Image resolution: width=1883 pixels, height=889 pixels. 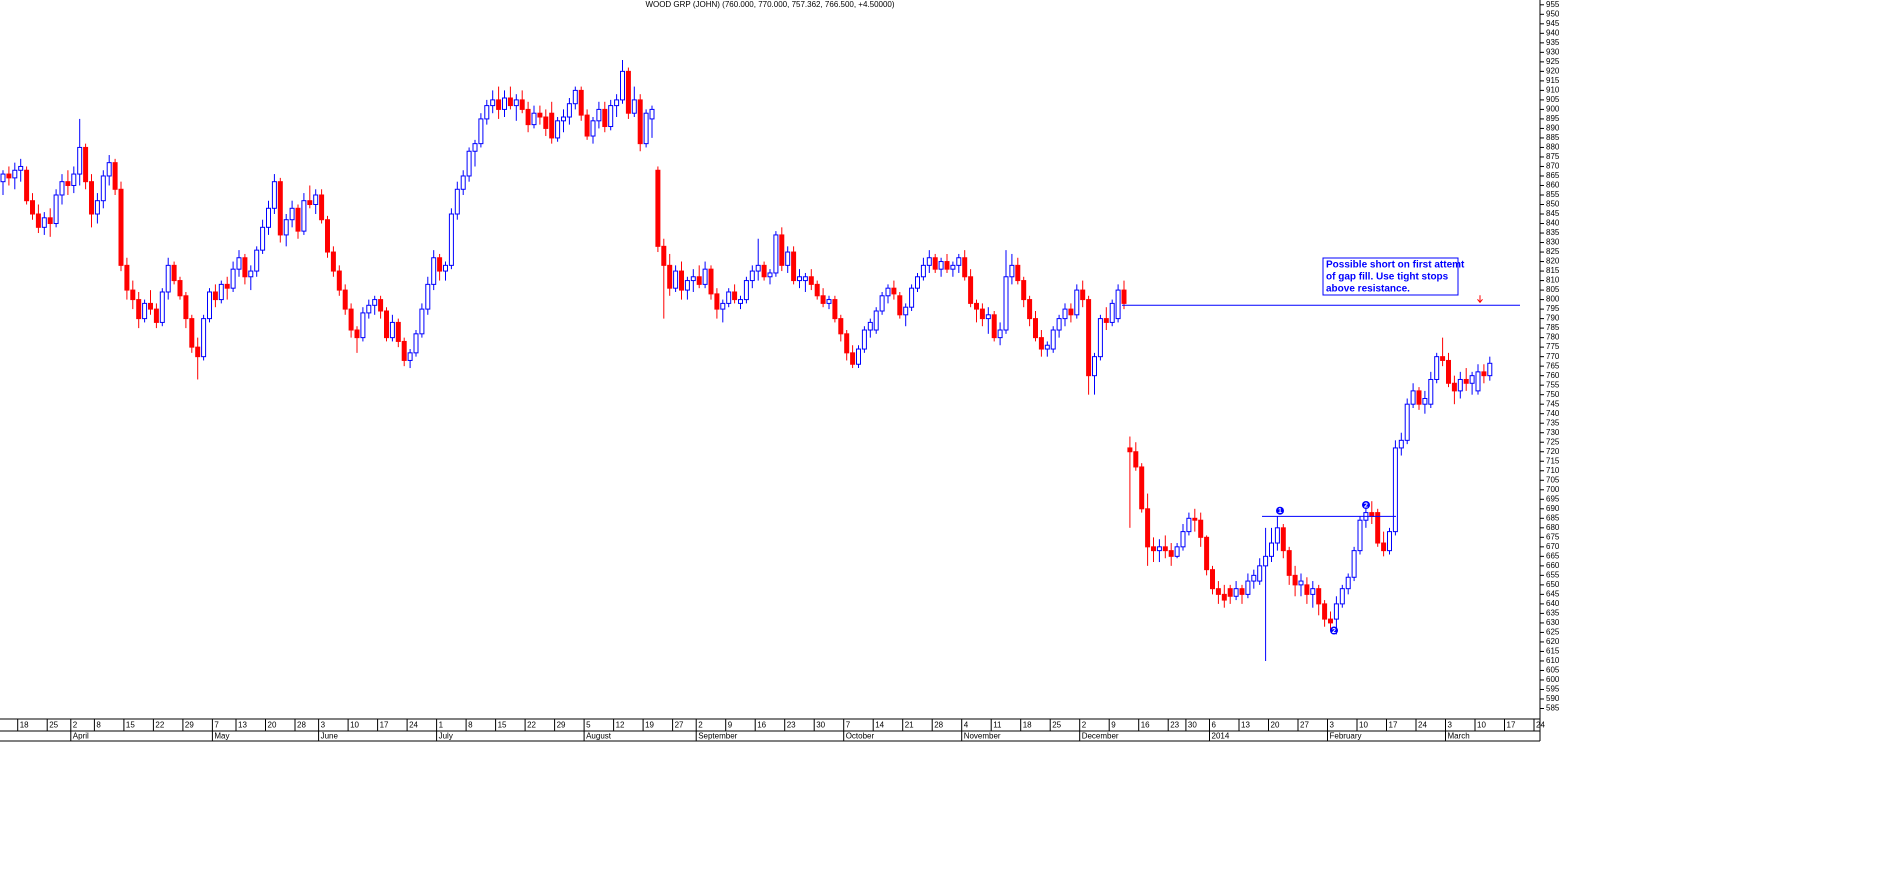 What do you see at coordinates (1553, 660) in the screenshot?
I see `y-tick-label: 610` at bounding box center [1553, 660].